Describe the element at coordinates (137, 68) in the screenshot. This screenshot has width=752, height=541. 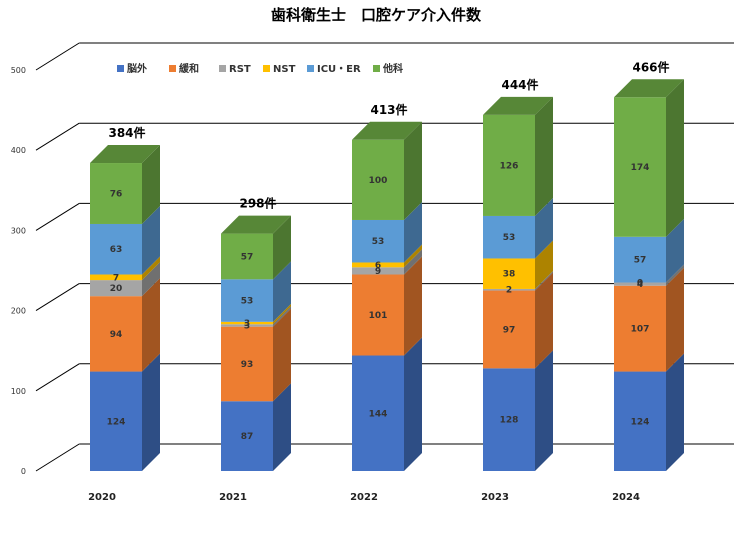
I see `legend-label: 脳外` at that location.